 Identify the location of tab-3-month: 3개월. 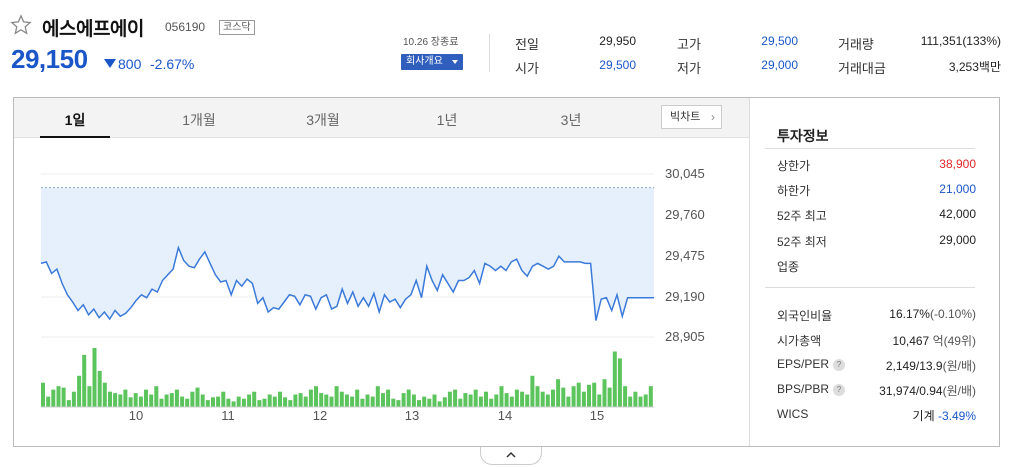
(323, 120).